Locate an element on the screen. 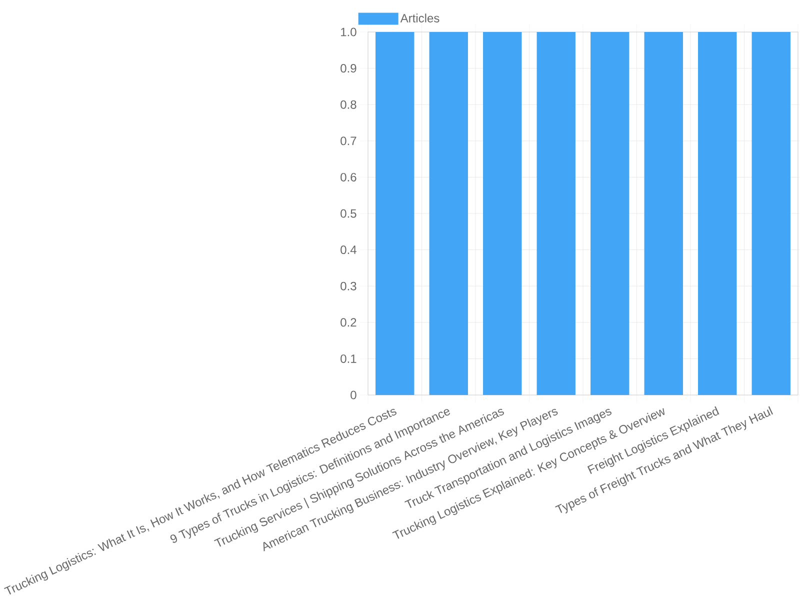 The height and width of the screenshot is (600, 800). legend-label: Articles is located at coordinates (420, 18).